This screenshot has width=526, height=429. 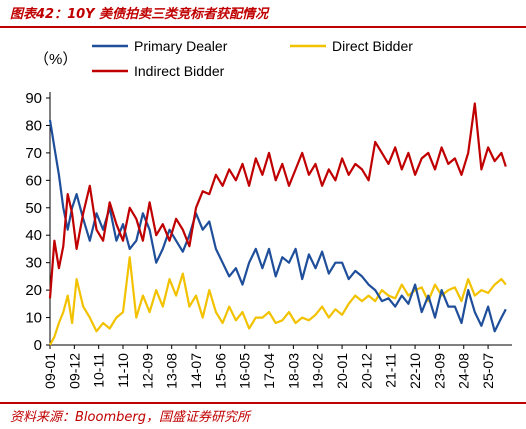 What do you see at coordinates (74, 371) in the screenshot?
I see `x-tick-label: 09-12` at bounding box center [74, 371].